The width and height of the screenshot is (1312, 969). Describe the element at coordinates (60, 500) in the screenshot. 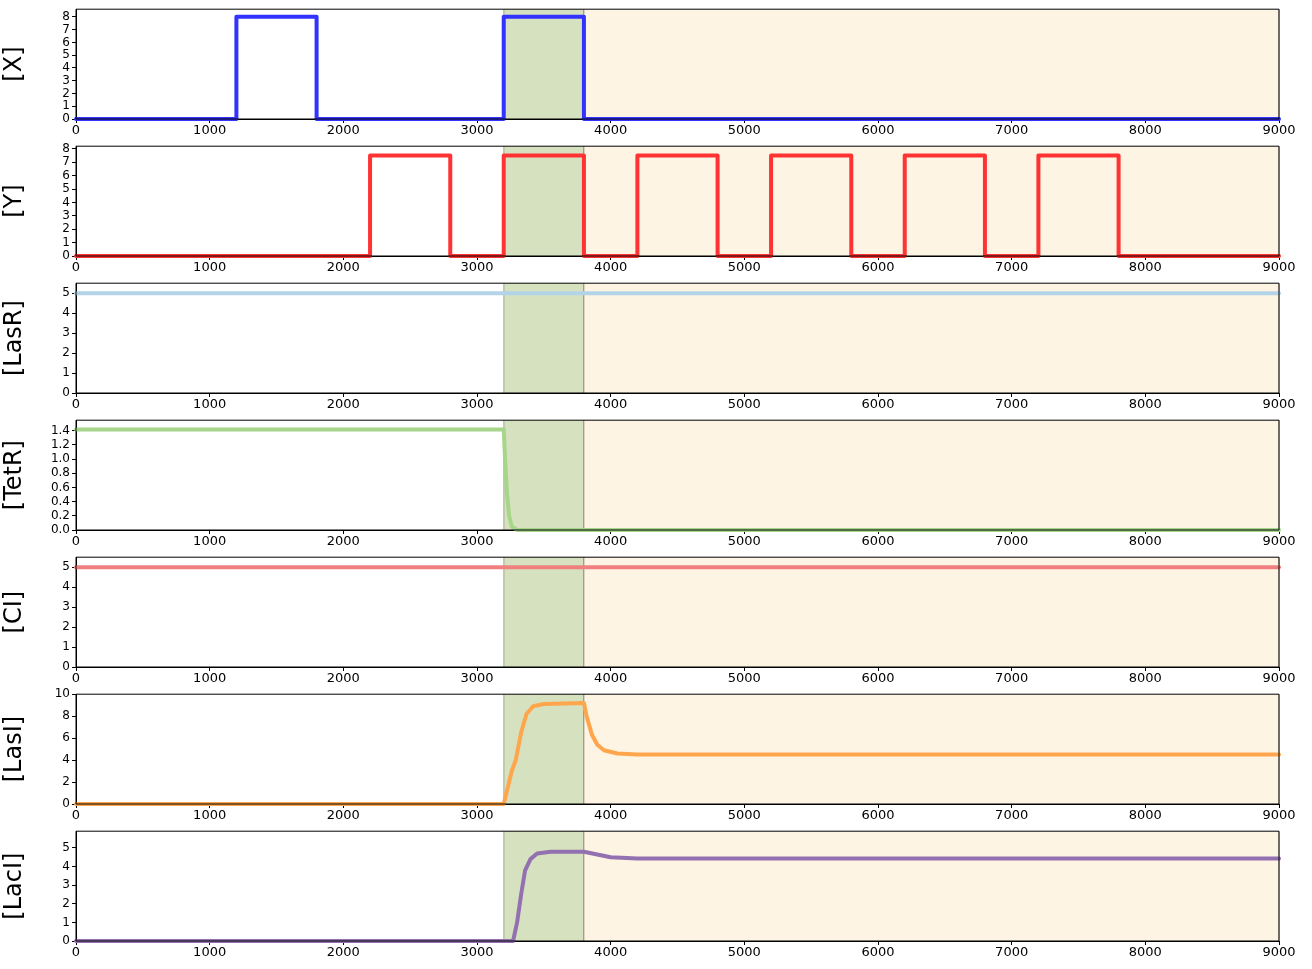

I see `y-tick-label: 0.4` at that location.